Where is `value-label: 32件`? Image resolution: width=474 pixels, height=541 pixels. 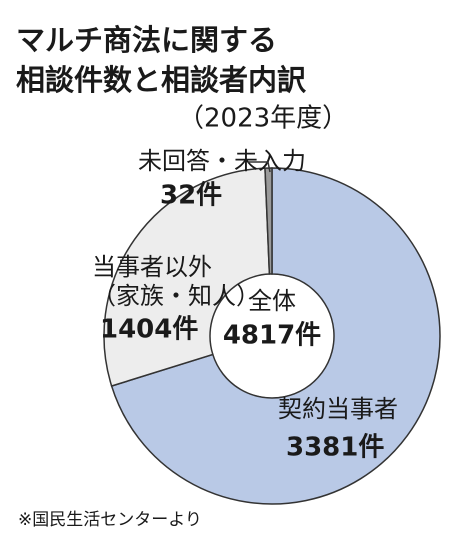
value-label: 32件 is located at coordinates (191, 196).